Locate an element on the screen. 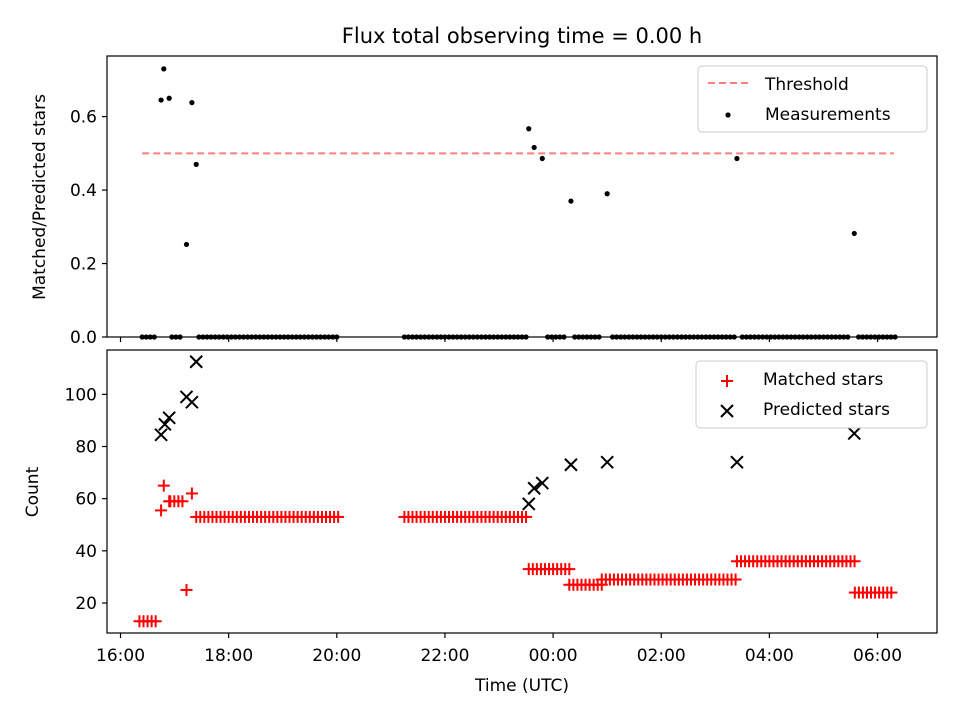  bottom-x-tick-label: 18:00 is located at coordinates (228, 656).